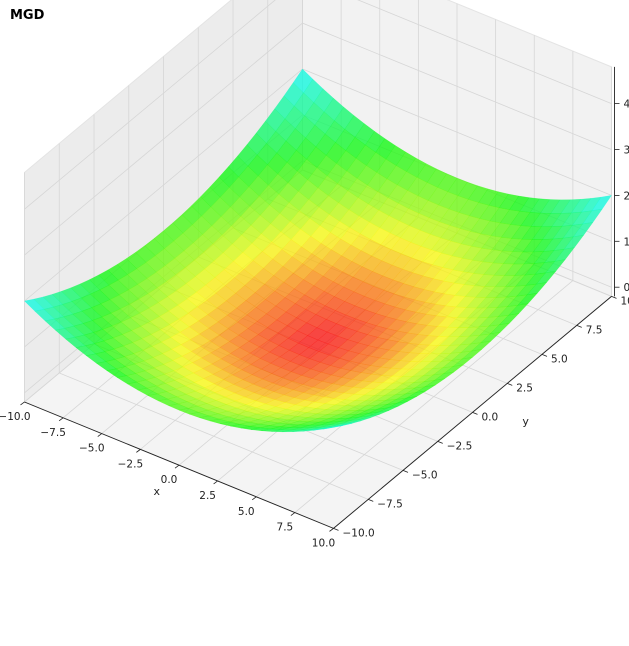 This screenshot has height=646, width=629. I want to click on z-tick-label: 100, so click(626, 242).